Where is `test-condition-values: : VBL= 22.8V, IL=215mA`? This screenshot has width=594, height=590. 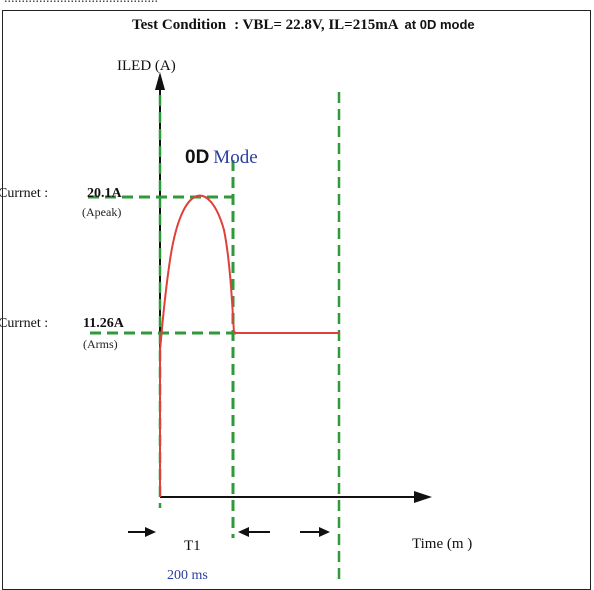 test-condition-values: : VBL= 22.8V, IL=215mA is located at coordinates (316, 25).